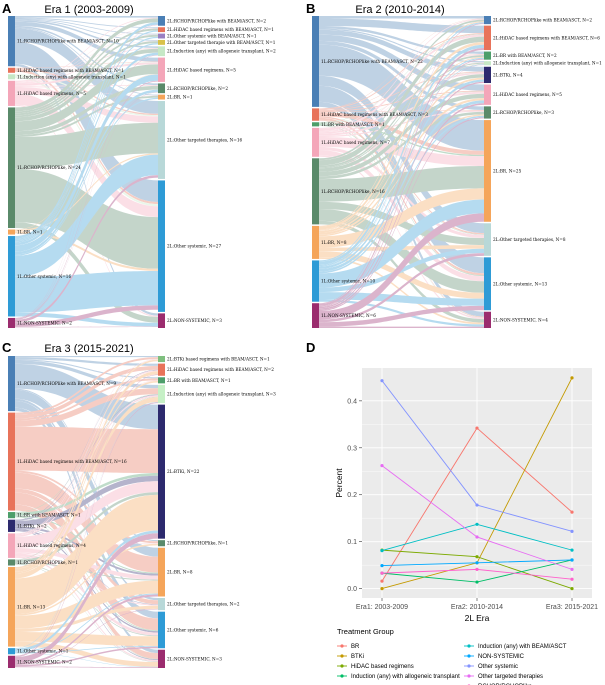 This screenshot has width=605, height=685. What do you see at coordinates (212, 36) in the screenshot?
I see `sankey-right-label: 2L:Other systemic with BEAM/ASCT, N=1` at bounding box center [212, 36].